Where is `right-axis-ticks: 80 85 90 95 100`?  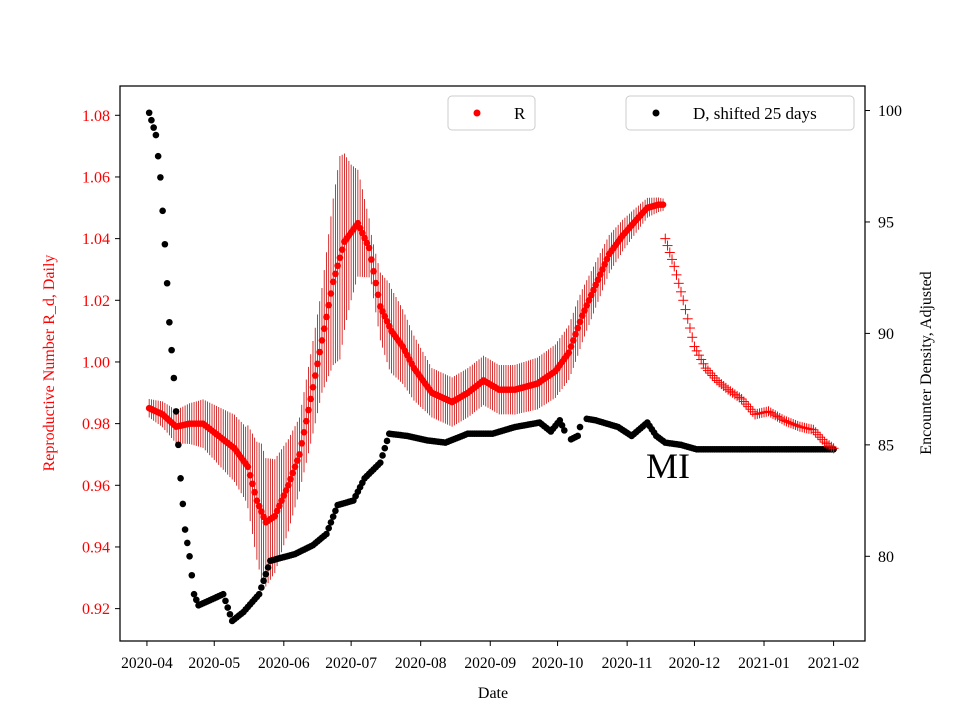 right-axis-ticks: 80 85 90 95 100 is located at coordinates (883, 334).